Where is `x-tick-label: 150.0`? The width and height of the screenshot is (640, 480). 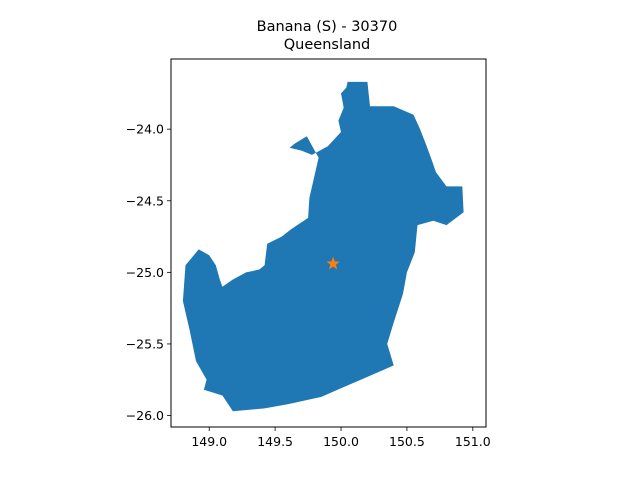
x-tick-label: 150.0 is located at coordinates (341, 441).